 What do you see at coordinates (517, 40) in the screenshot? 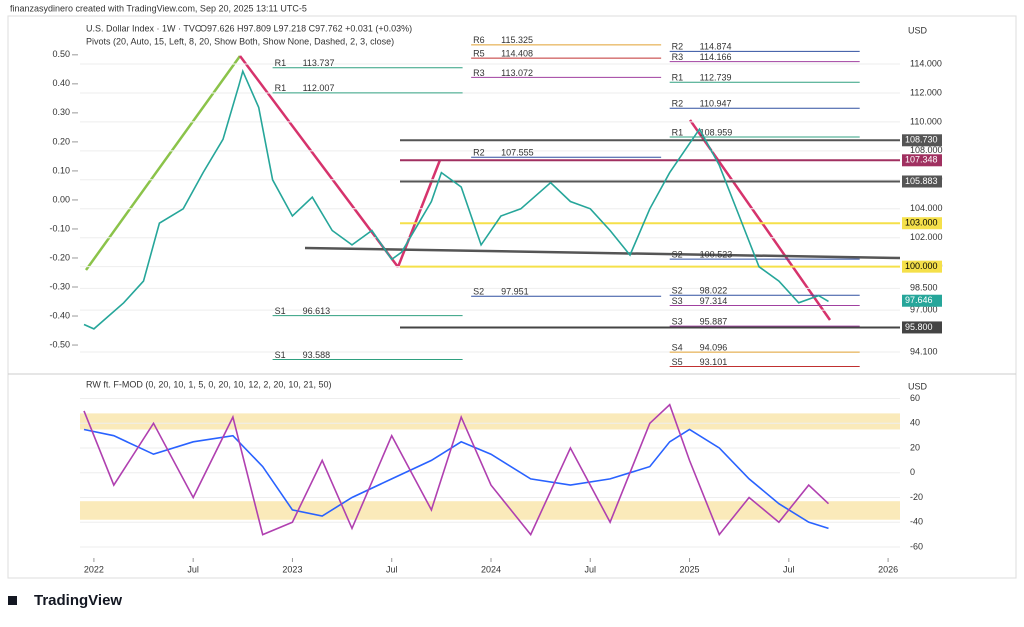
I see `pivot-value: 115.325` at bounding box center [517, 40].